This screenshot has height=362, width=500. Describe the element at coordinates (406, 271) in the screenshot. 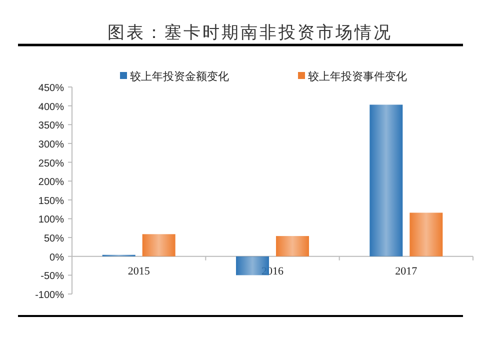

I see `x-tick-label: 2017` at that location.